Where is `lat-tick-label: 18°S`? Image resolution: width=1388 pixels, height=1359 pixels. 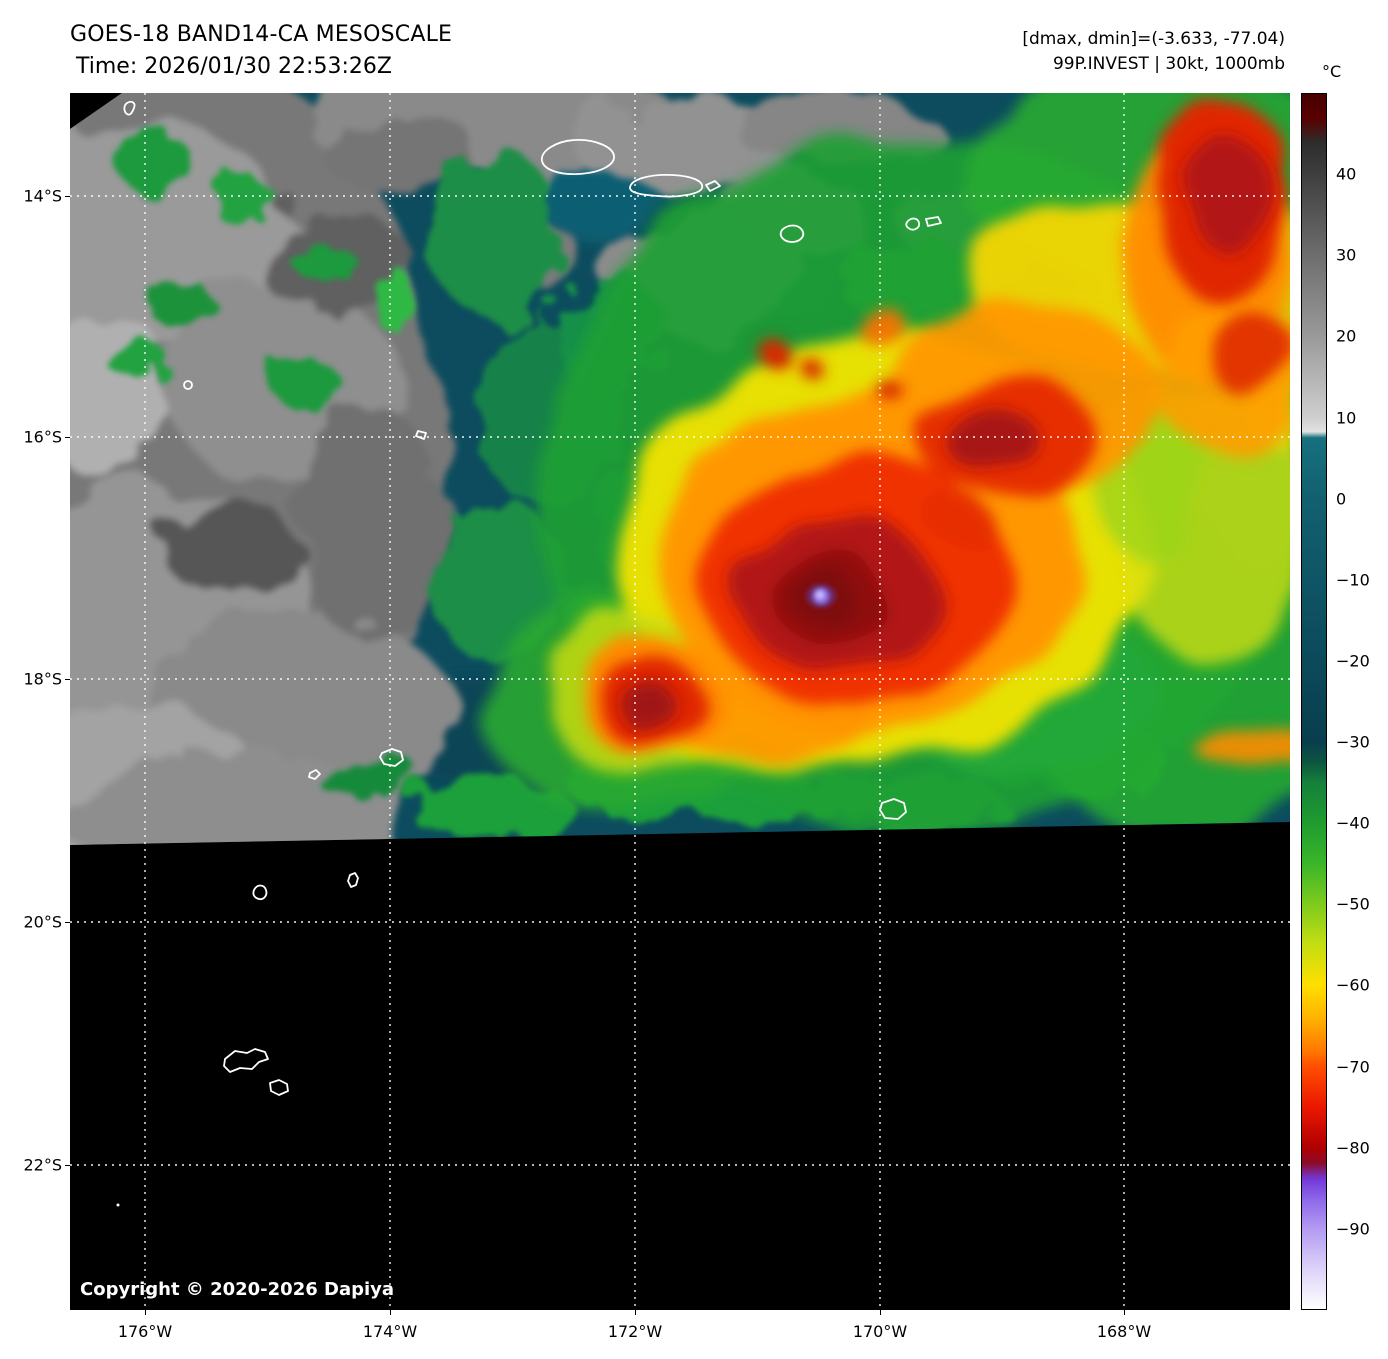
lat-tick-label: 18°S is located at coordinates (42, 679).